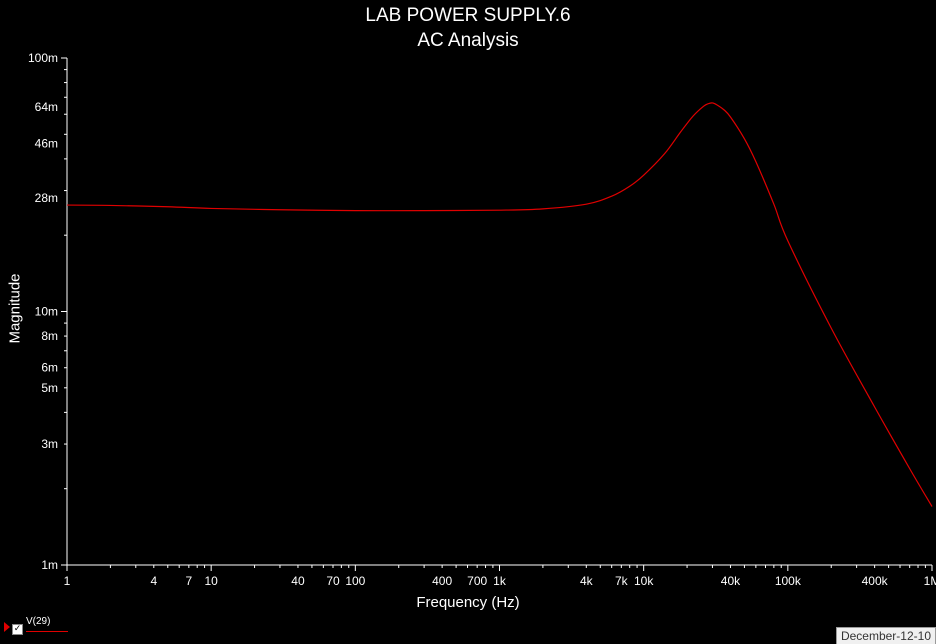 The width and height of the screenshot is (936, 644). Describe the element at coordinates (15, 308) in the screenshot. I see `y-axis-label: Magnitude` at that location.